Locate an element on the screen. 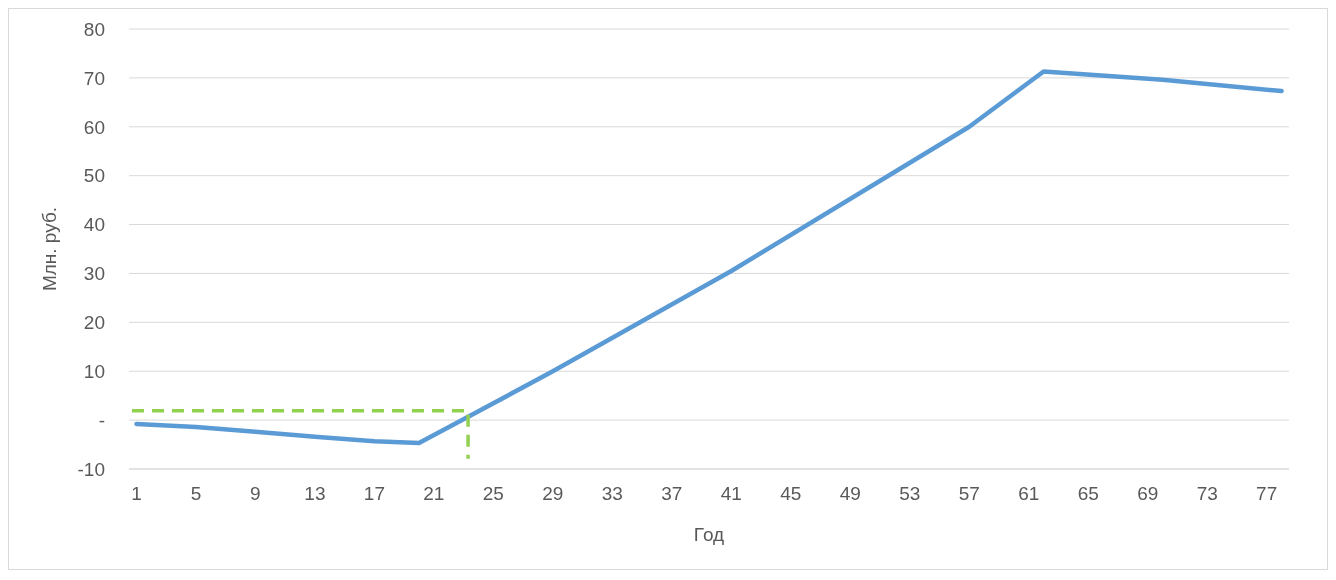 This screenshot has height=580, width=1336. y-axis-title: Млн. руб. is located at coordinates (49, 249).